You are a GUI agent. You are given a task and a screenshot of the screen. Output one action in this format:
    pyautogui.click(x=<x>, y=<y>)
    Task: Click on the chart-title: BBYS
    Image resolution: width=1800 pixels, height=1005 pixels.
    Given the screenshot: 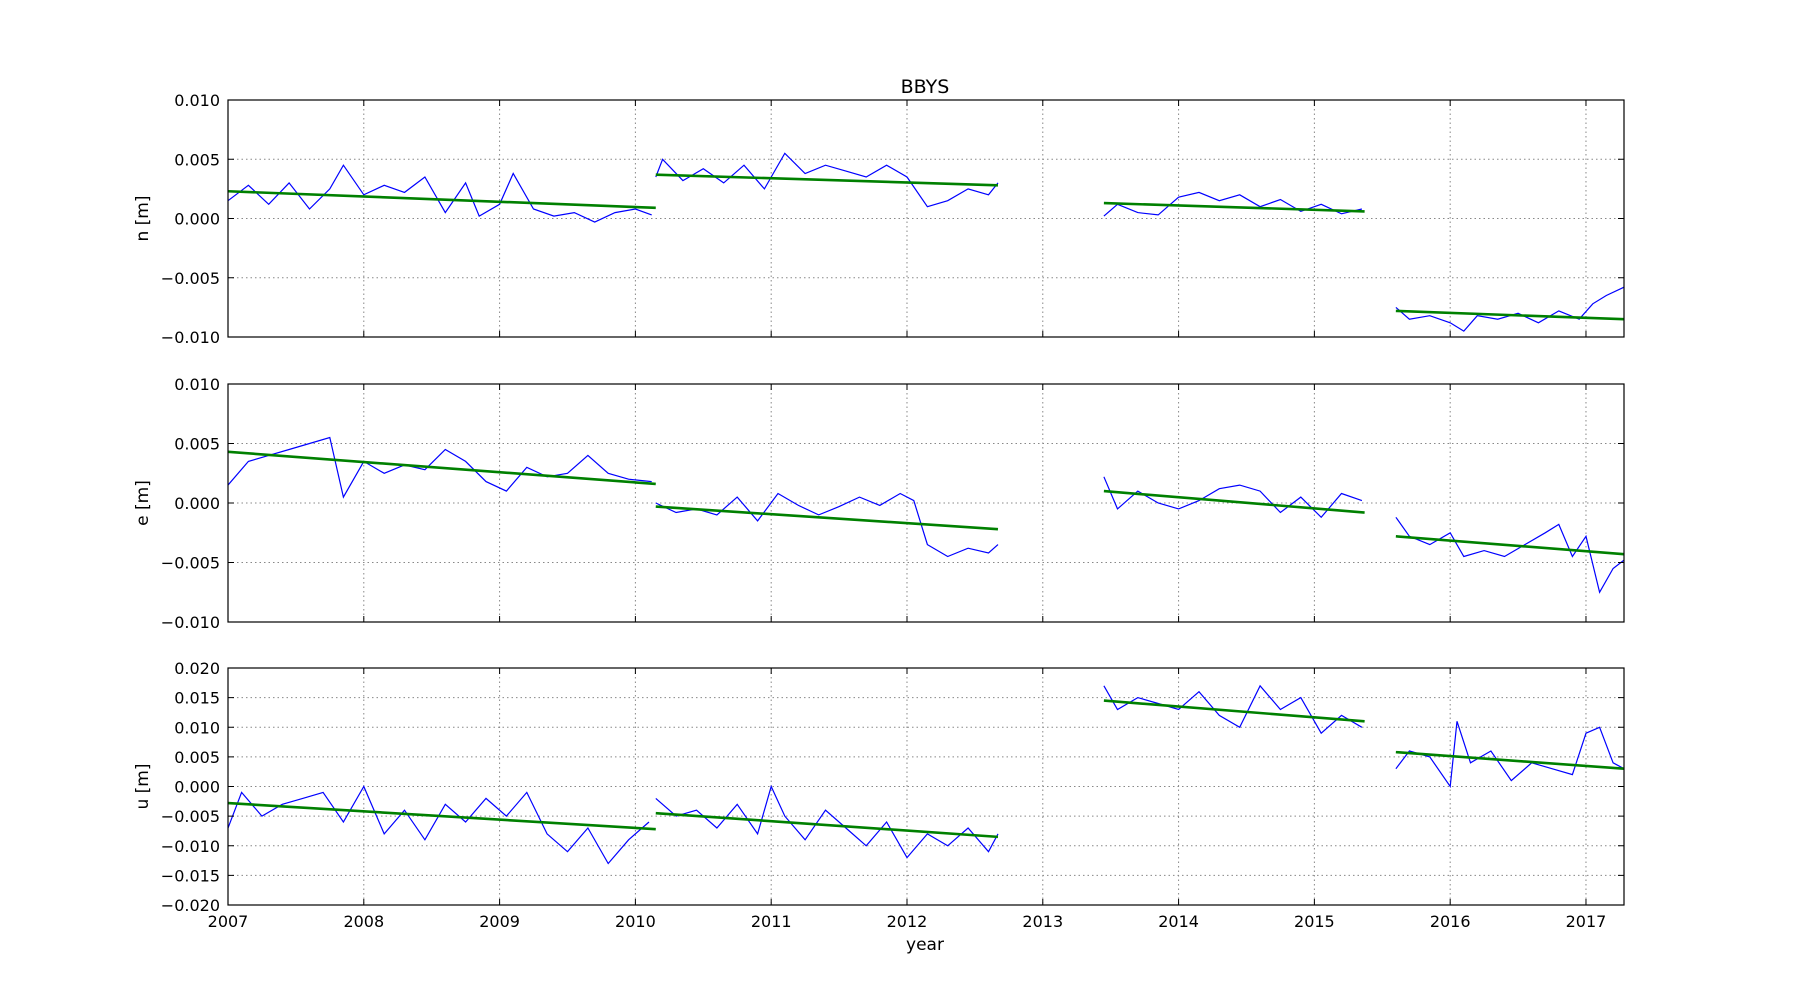 What is the action you would take?
    pyautogui.click(x=925, y=87)
    